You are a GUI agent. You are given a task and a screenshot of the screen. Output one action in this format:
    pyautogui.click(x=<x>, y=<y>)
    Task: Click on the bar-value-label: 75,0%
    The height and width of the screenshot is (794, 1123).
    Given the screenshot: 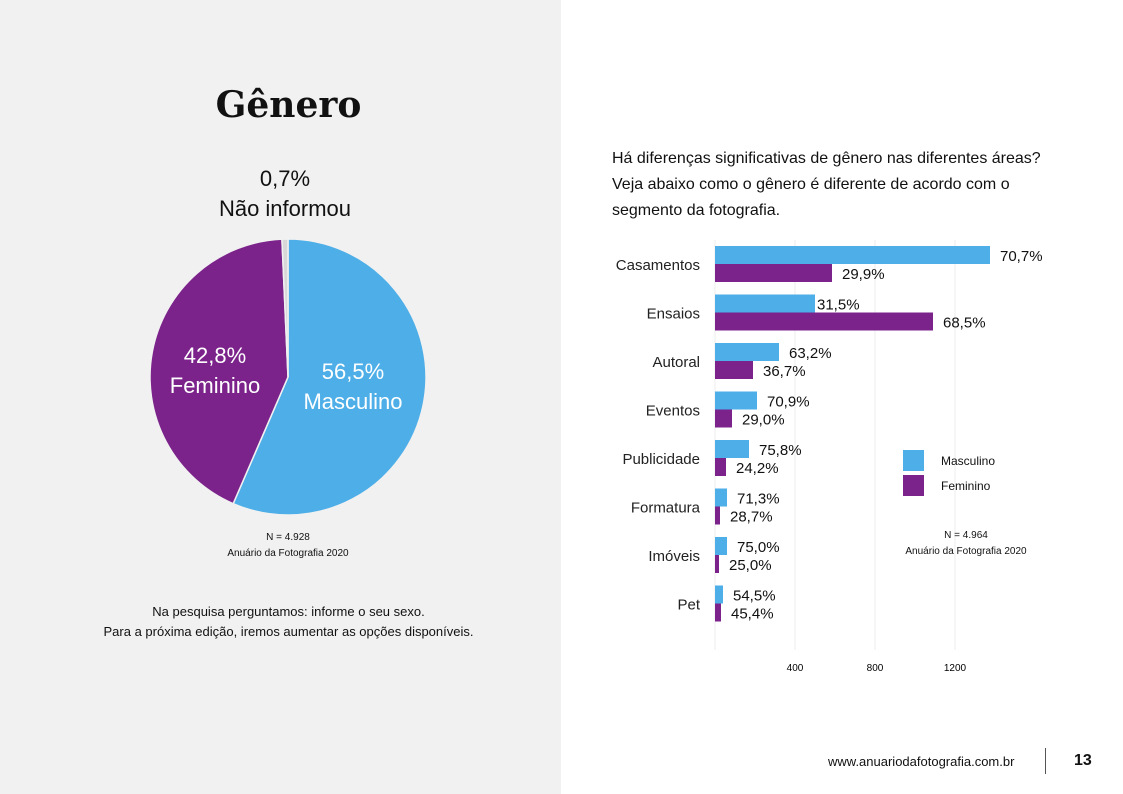 What is the action you would take?
    pyautogui.click(x=758, y=547)
    